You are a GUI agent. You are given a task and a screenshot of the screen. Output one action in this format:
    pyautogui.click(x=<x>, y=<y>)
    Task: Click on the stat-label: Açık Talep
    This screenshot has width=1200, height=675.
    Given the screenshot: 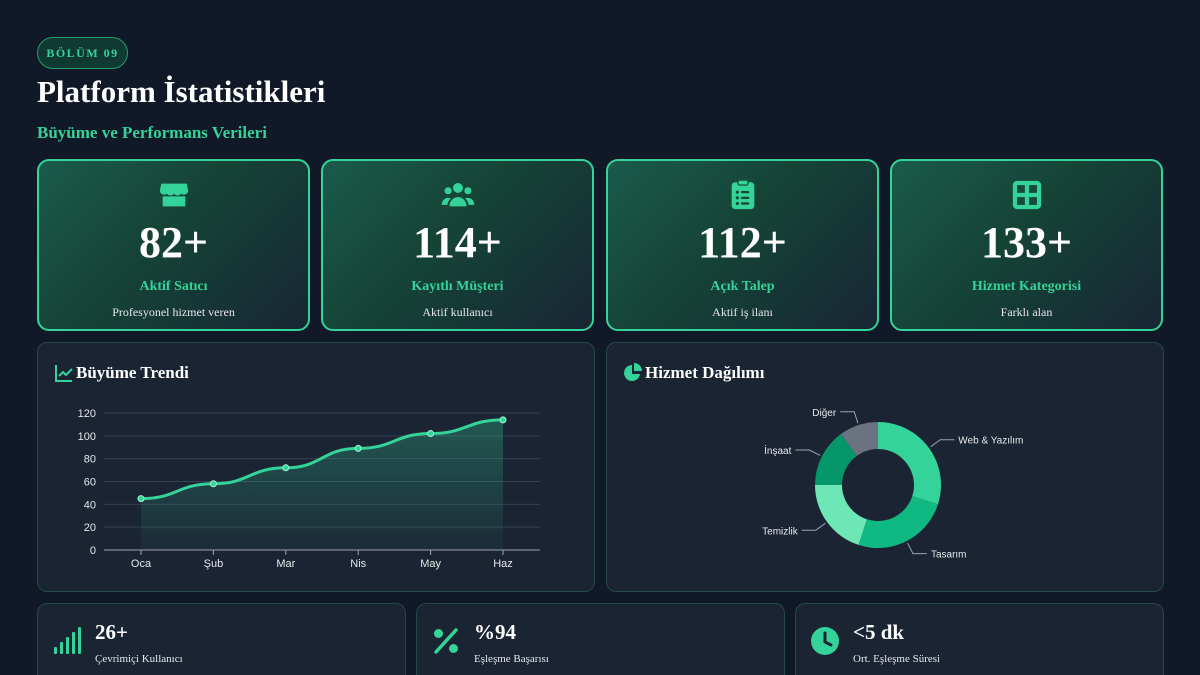 What is the action you would take?
    pyautogui.click(x=742, y=286)
    